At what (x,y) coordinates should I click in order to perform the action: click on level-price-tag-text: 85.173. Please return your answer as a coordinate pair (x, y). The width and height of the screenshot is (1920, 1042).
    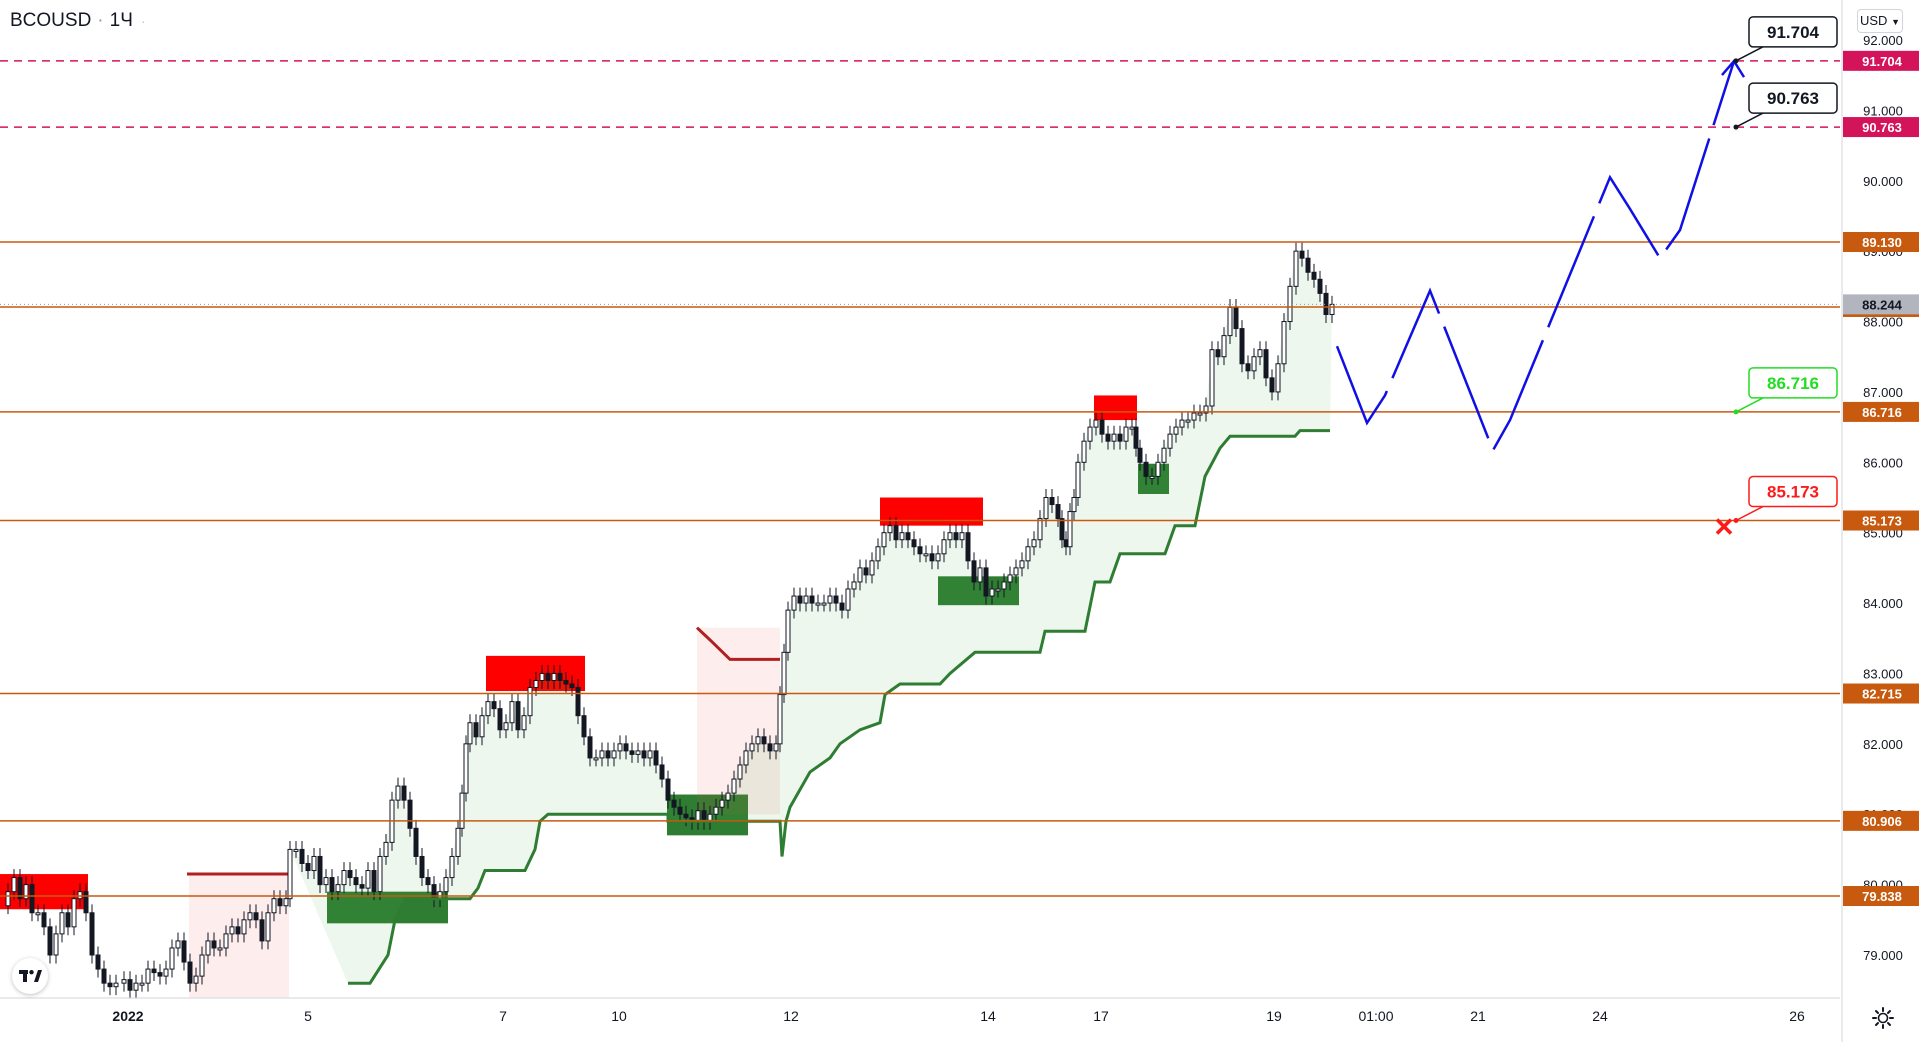
    Looking at the image, I should click on (1882, 521).